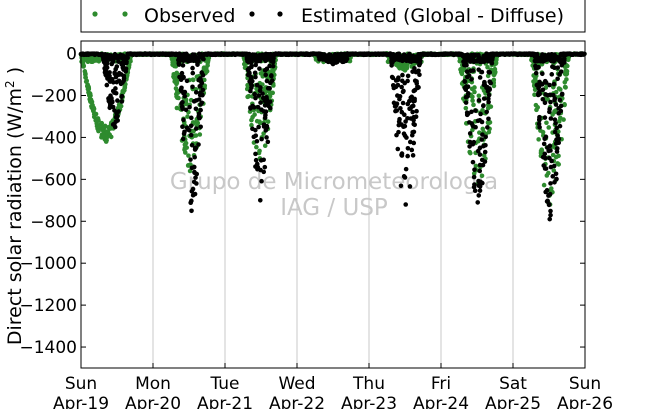 The width and height of the screenshot is (650, 409). I want to click on y-tick-label-4: −800, so click(53, 222).